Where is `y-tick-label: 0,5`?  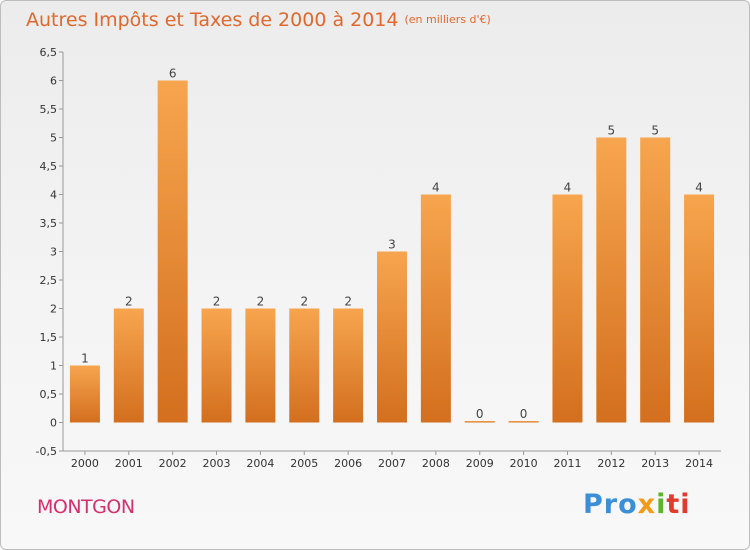
y-tick-label: 0,5 is located at coordinates (49, 394).